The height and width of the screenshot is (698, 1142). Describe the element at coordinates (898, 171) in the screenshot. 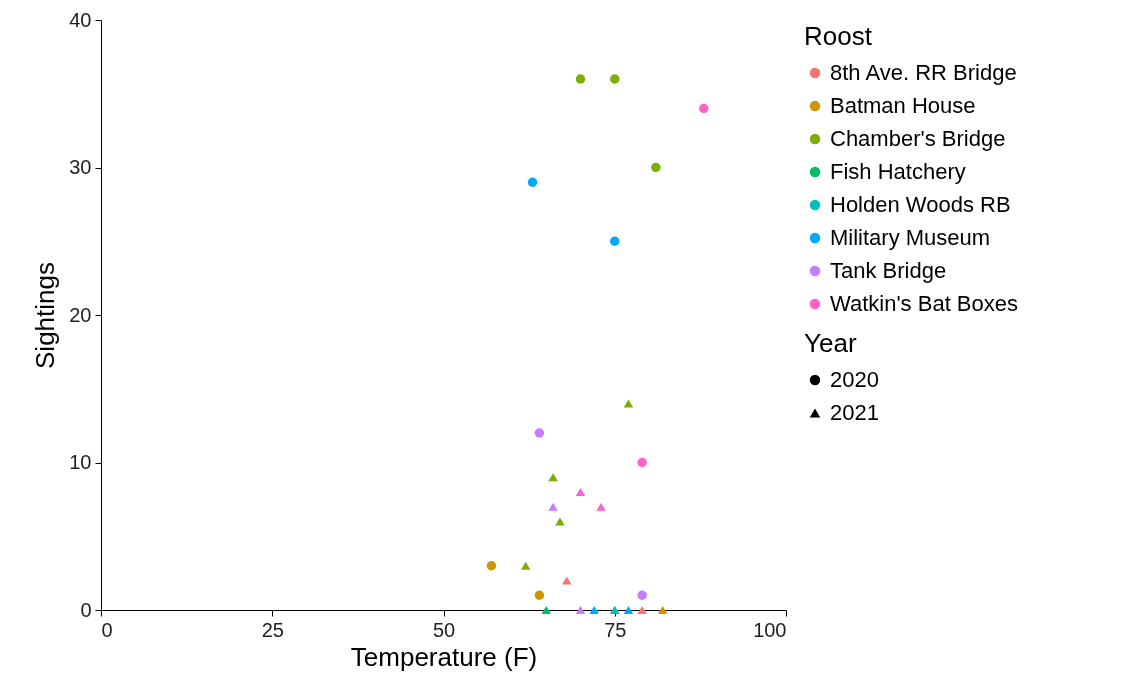

I see `legend-label: Fish Hatchery` at that location.